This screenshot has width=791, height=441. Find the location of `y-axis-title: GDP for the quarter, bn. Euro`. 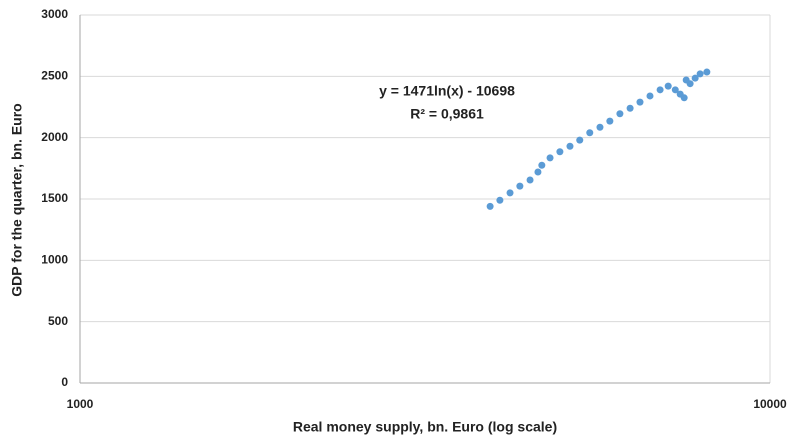

y-axis-title: GDP for the quarter, bn. Euro is located at coordinates (17, 199).